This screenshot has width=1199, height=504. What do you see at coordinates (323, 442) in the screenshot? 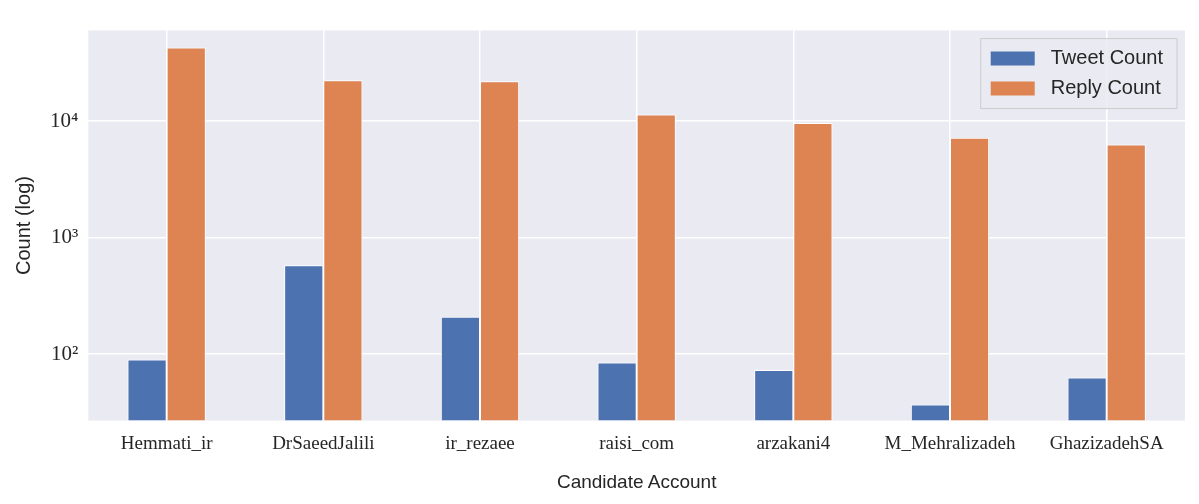
I see `x-tick-label: DrSaeedJalili` at bounding box center [323, 442].